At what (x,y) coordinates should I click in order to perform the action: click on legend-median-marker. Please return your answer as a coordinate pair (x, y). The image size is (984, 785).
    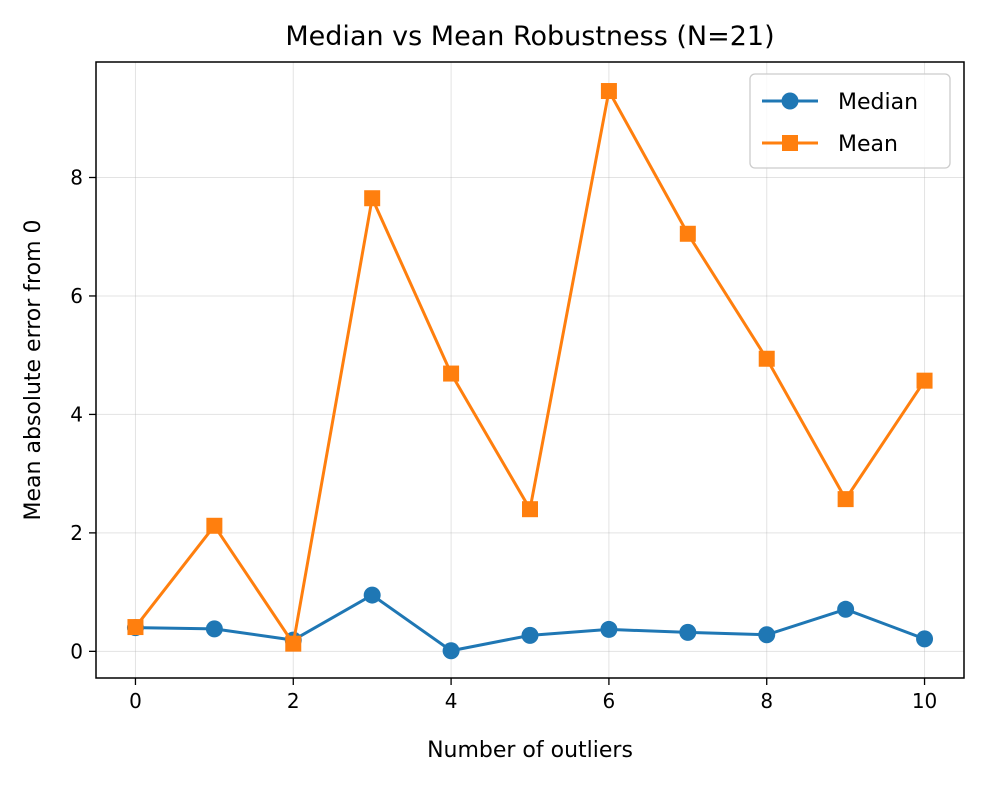
    Looking at the image, I should click on (790, 101).